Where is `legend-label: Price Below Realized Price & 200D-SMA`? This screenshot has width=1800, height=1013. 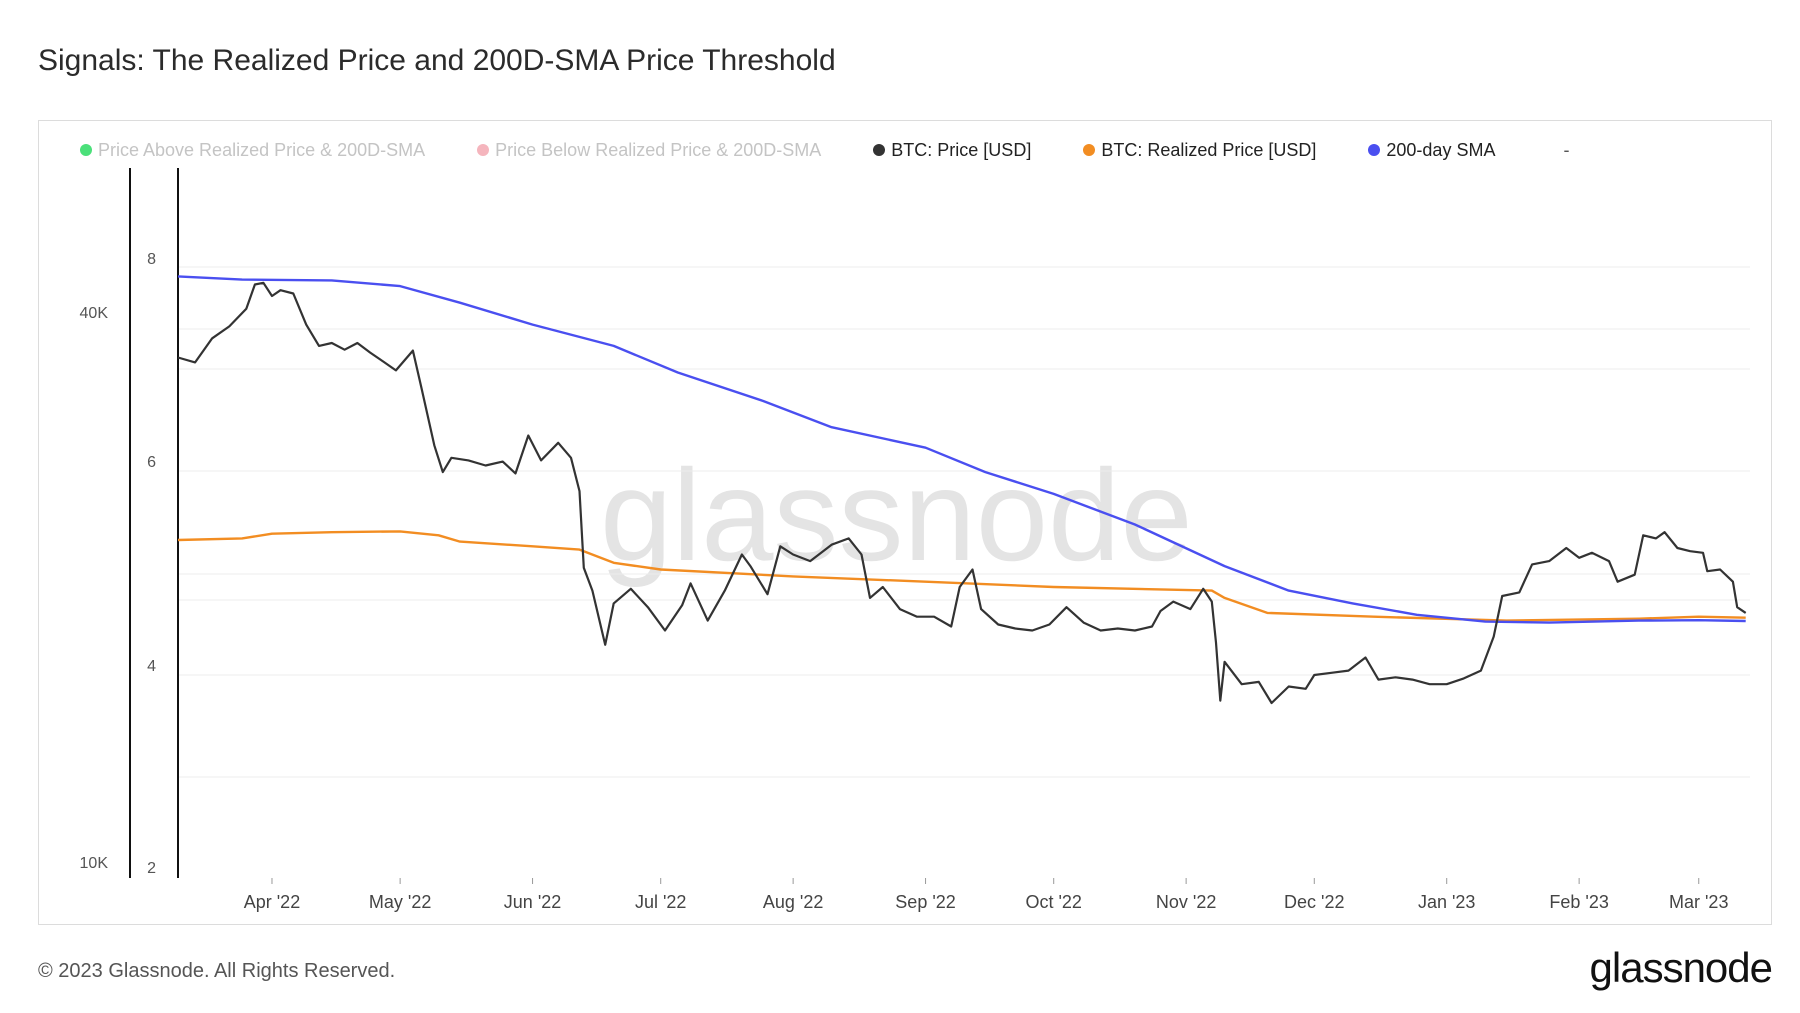
legend-label: Price Below Realized Price & 200D-SMA is located at coordinates (658, 149).